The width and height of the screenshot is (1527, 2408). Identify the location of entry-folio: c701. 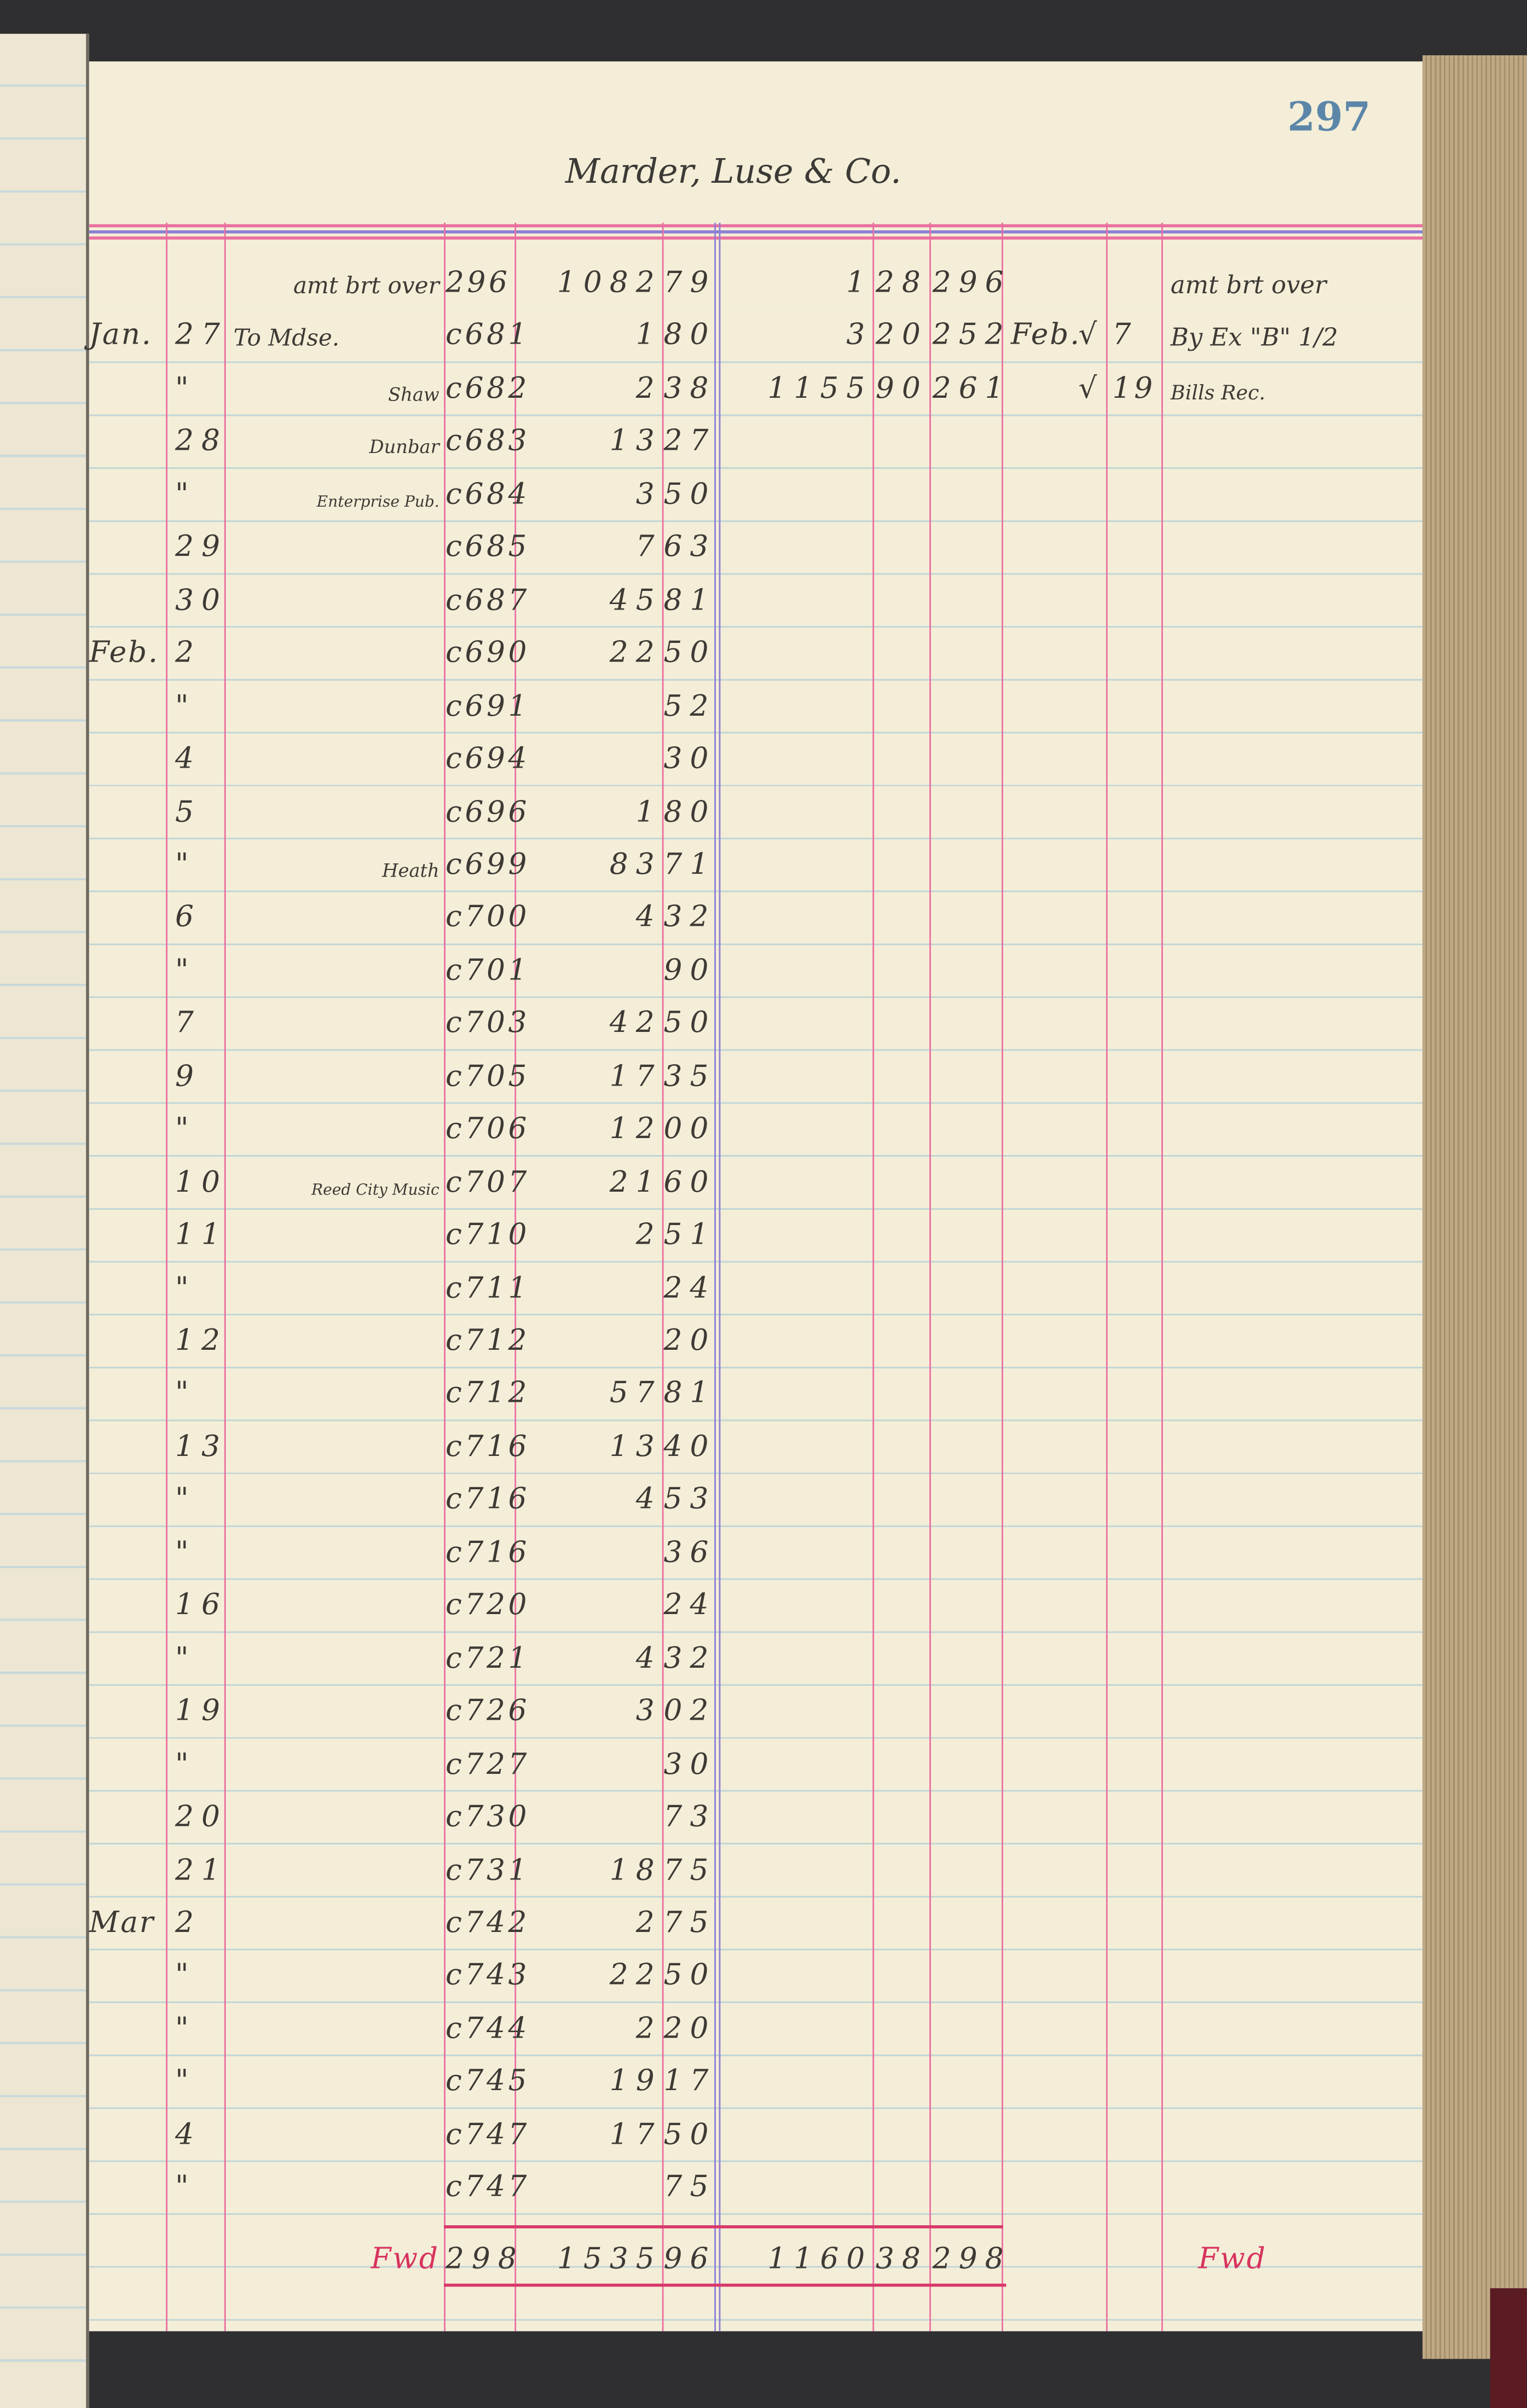
(487, 970).